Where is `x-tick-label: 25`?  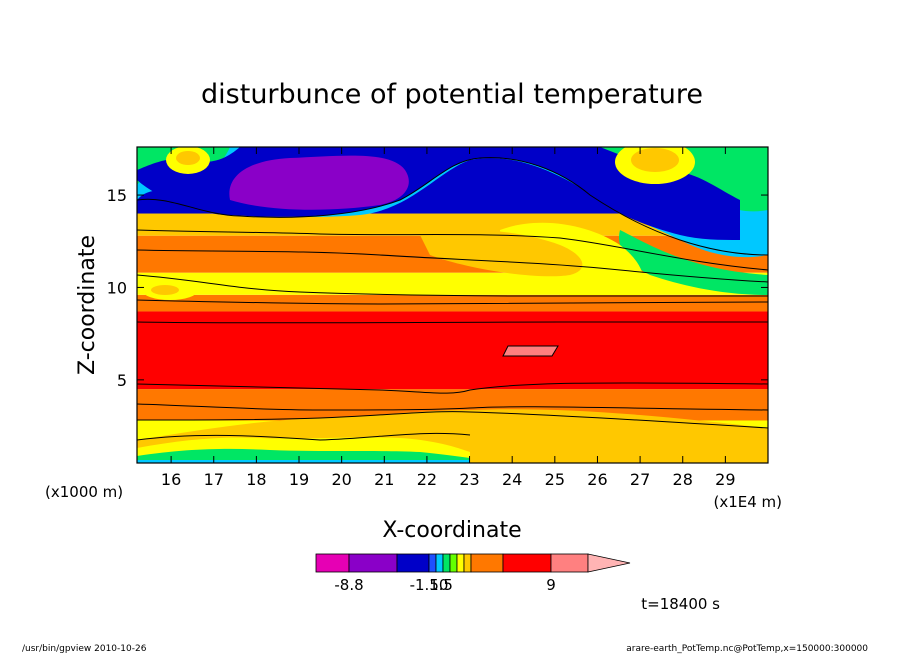
x-tick-label: 25 is located at coordinates (555, 479).